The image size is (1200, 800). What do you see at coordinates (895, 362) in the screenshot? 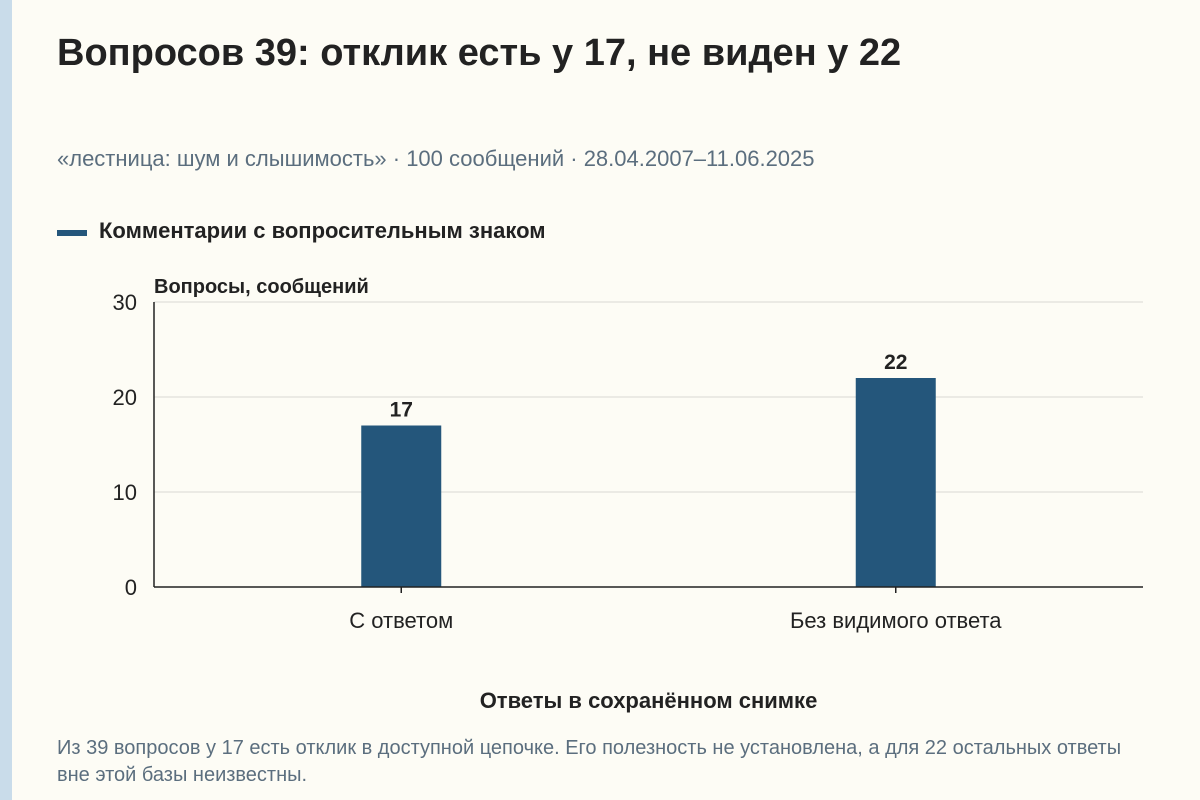
I see `data-label: 22` at bounding box center [895, 362].